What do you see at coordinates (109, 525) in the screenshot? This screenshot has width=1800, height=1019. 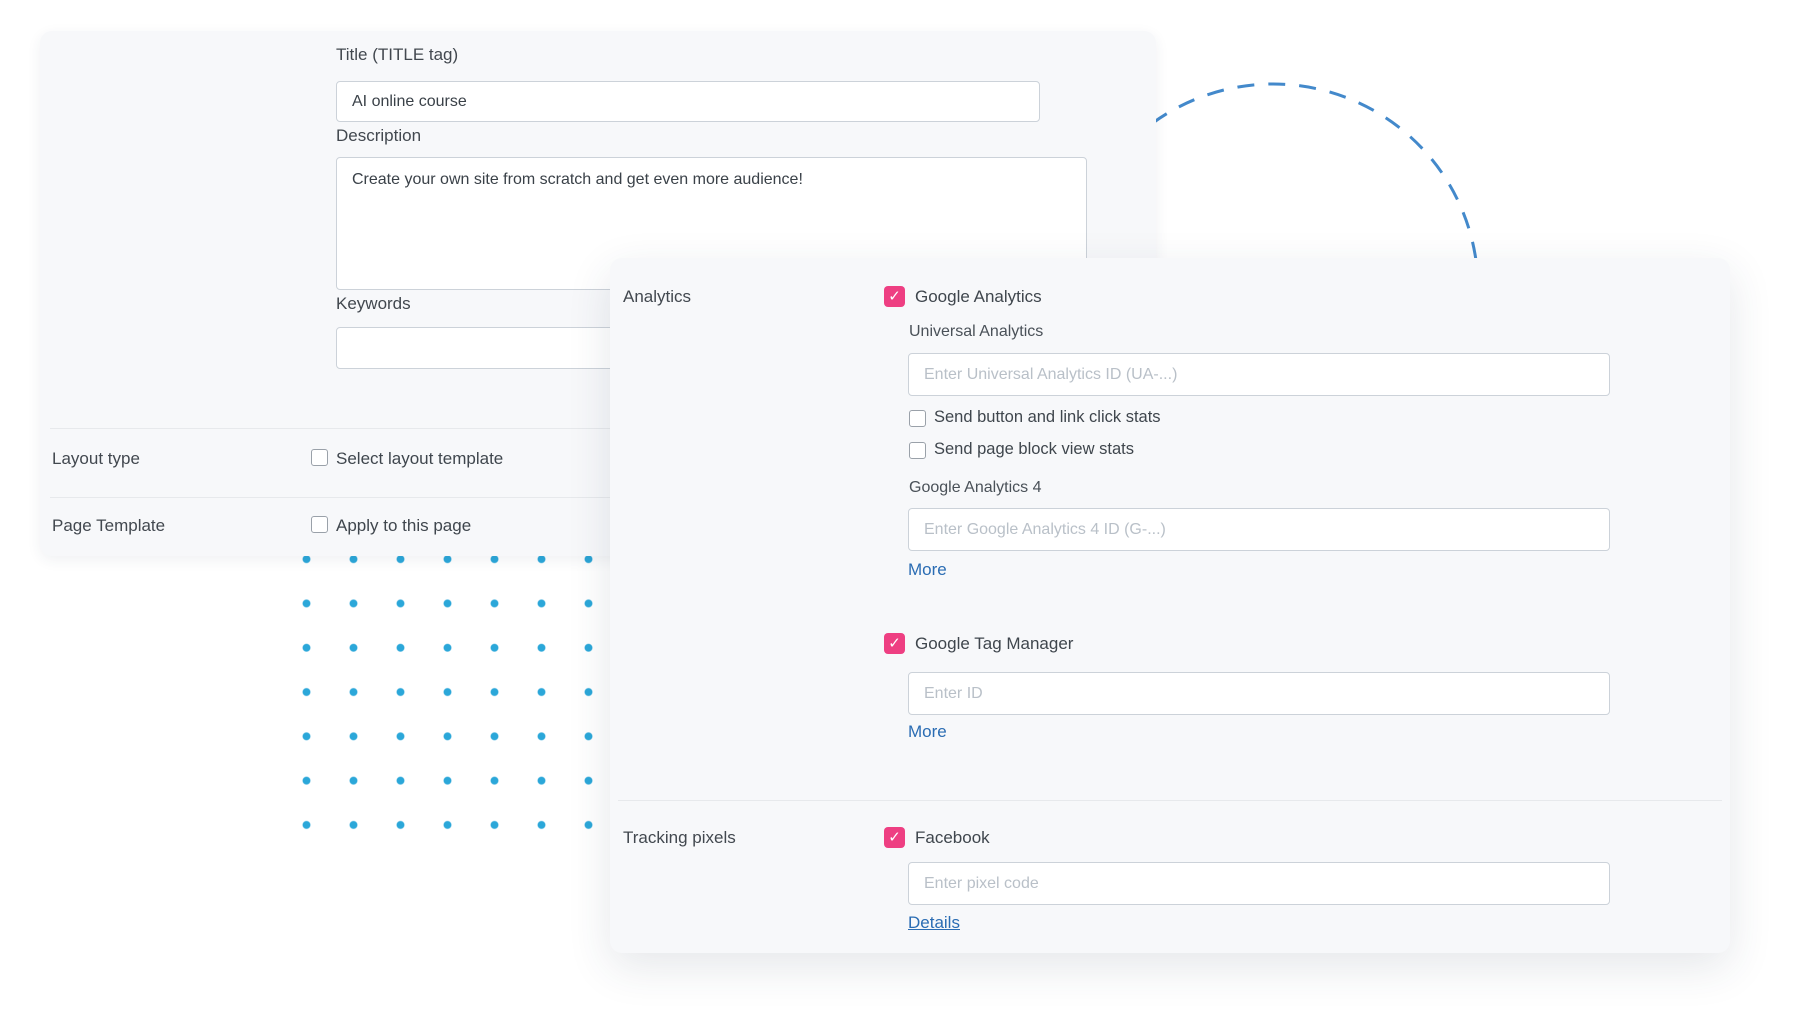 I see `page-template-label: Page Template` at bounding box center [109, 525].